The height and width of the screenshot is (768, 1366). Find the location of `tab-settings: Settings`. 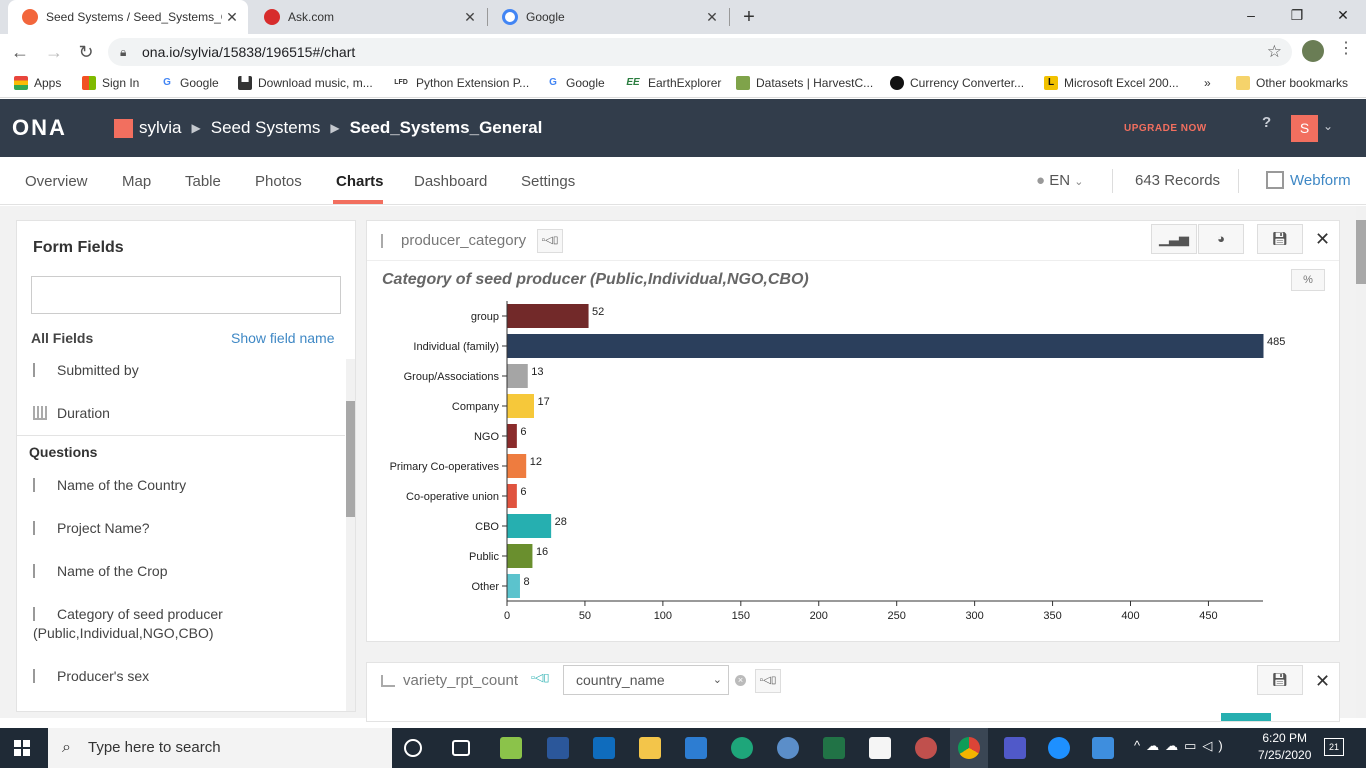

tab-settings: Settings is located at coordinates (548, 181).